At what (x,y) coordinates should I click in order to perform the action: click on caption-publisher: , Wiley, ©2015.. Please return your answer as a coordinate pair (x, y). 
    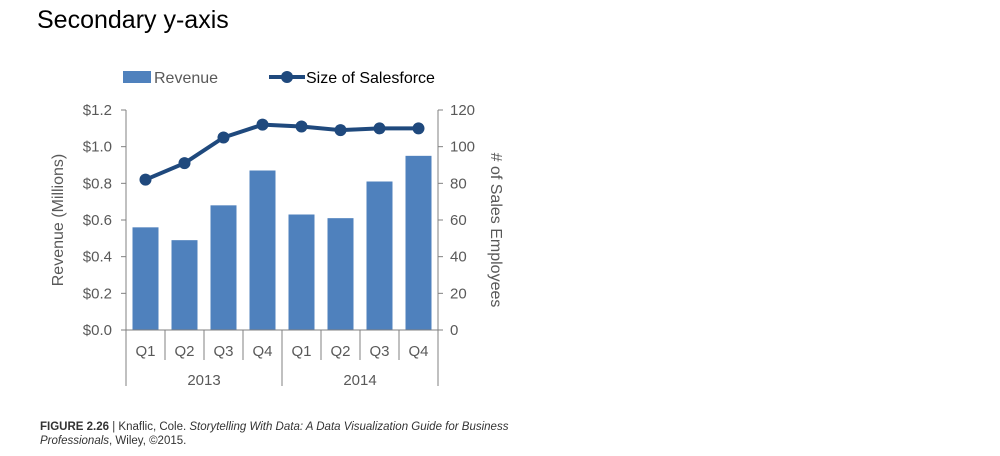
    Looking at the image, I should click on (148, 441).